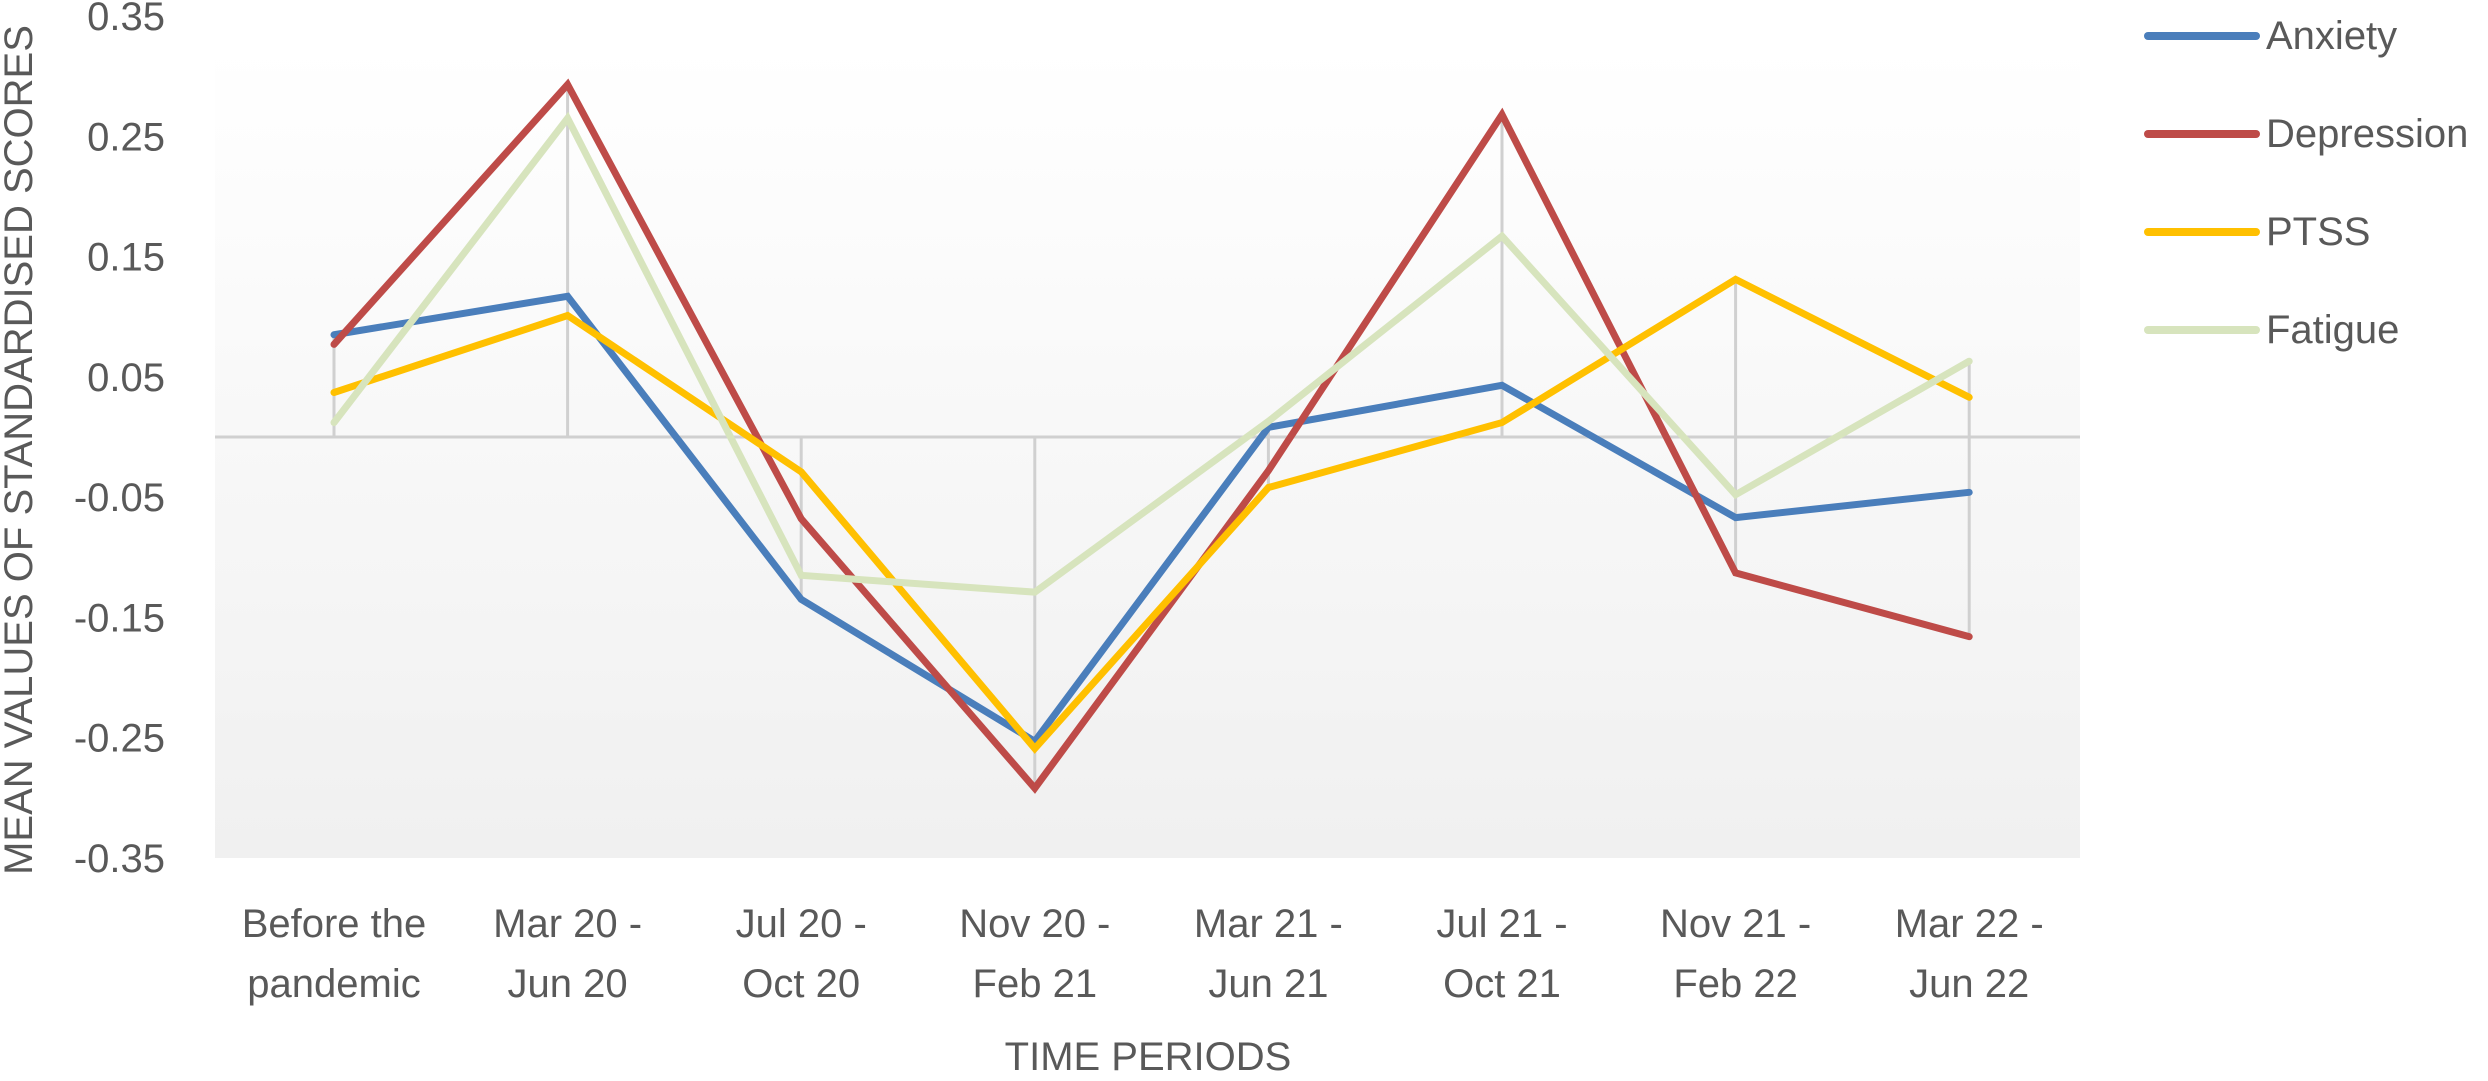 The width and height of the screenshot is (2488, 1081). What do you see at coordinates (2332, 330) in the screenshot?
I see `legend-label-fatigue: Fatigue` at bounding box center [2332, 330].